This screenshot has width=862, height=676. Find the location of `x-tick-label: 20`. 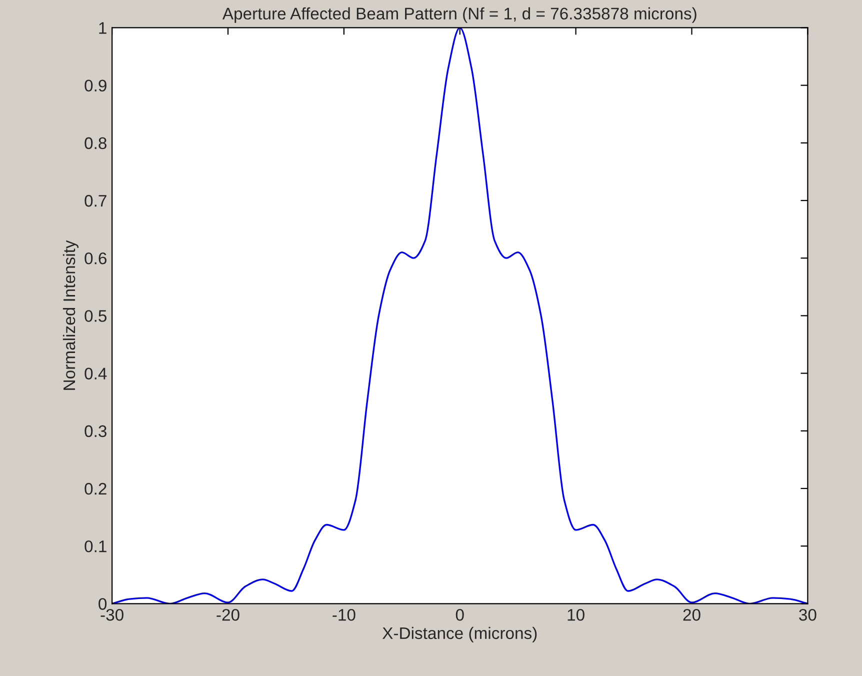

x-tick-label: 20 is located at coordinates (691, 614).